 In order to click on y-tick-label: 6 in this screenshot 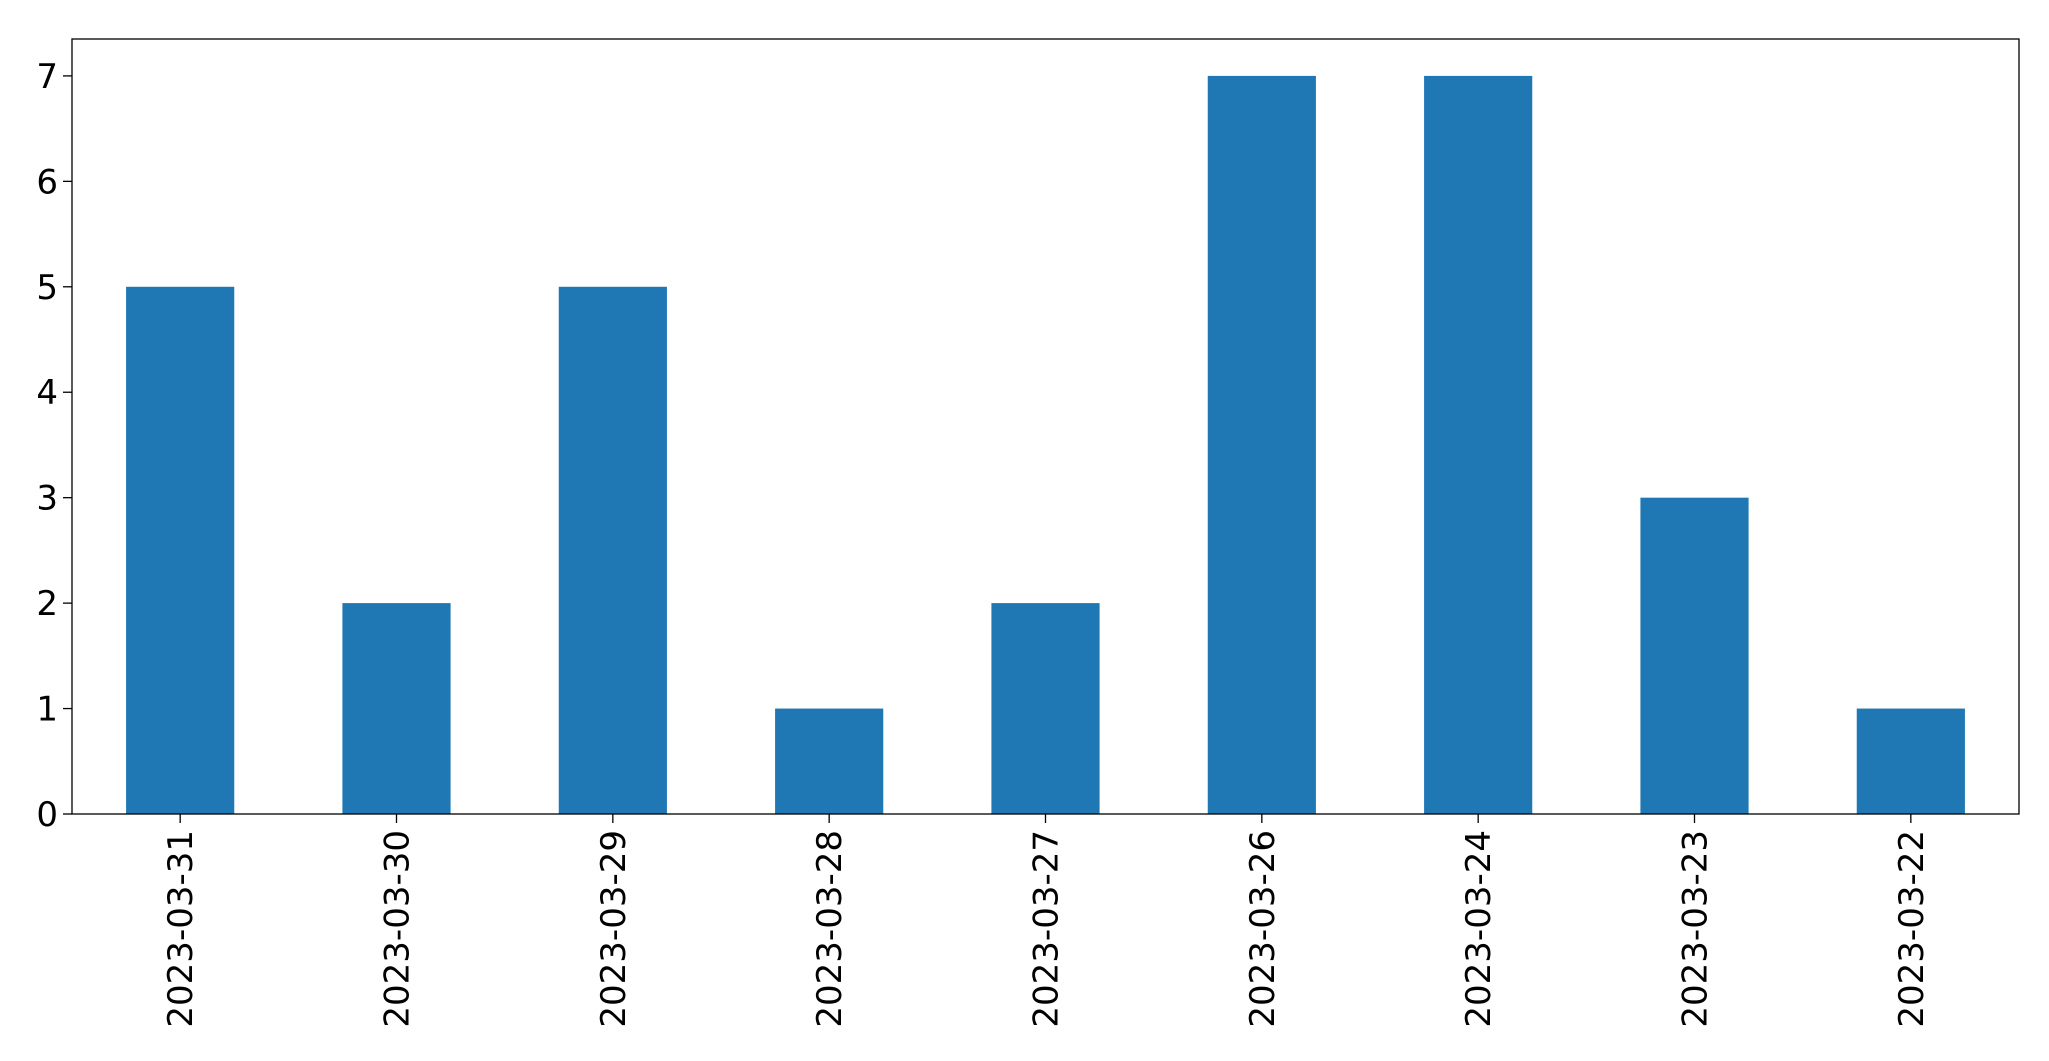, I will do `click(47, 182)`.